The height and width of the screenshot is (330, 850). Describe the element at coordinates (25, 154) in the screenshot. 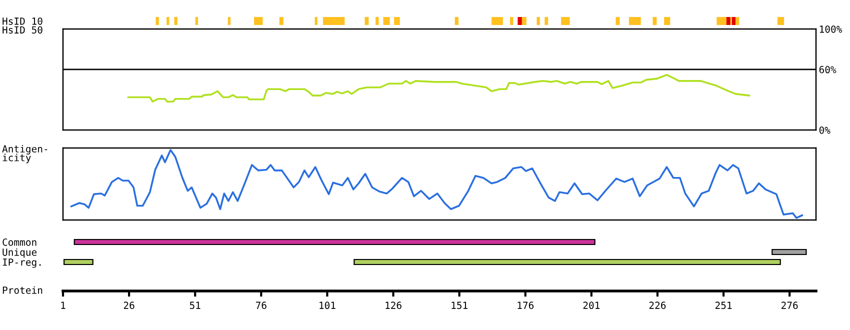

I see `y-axis-title: Antigen- icity` at that location.